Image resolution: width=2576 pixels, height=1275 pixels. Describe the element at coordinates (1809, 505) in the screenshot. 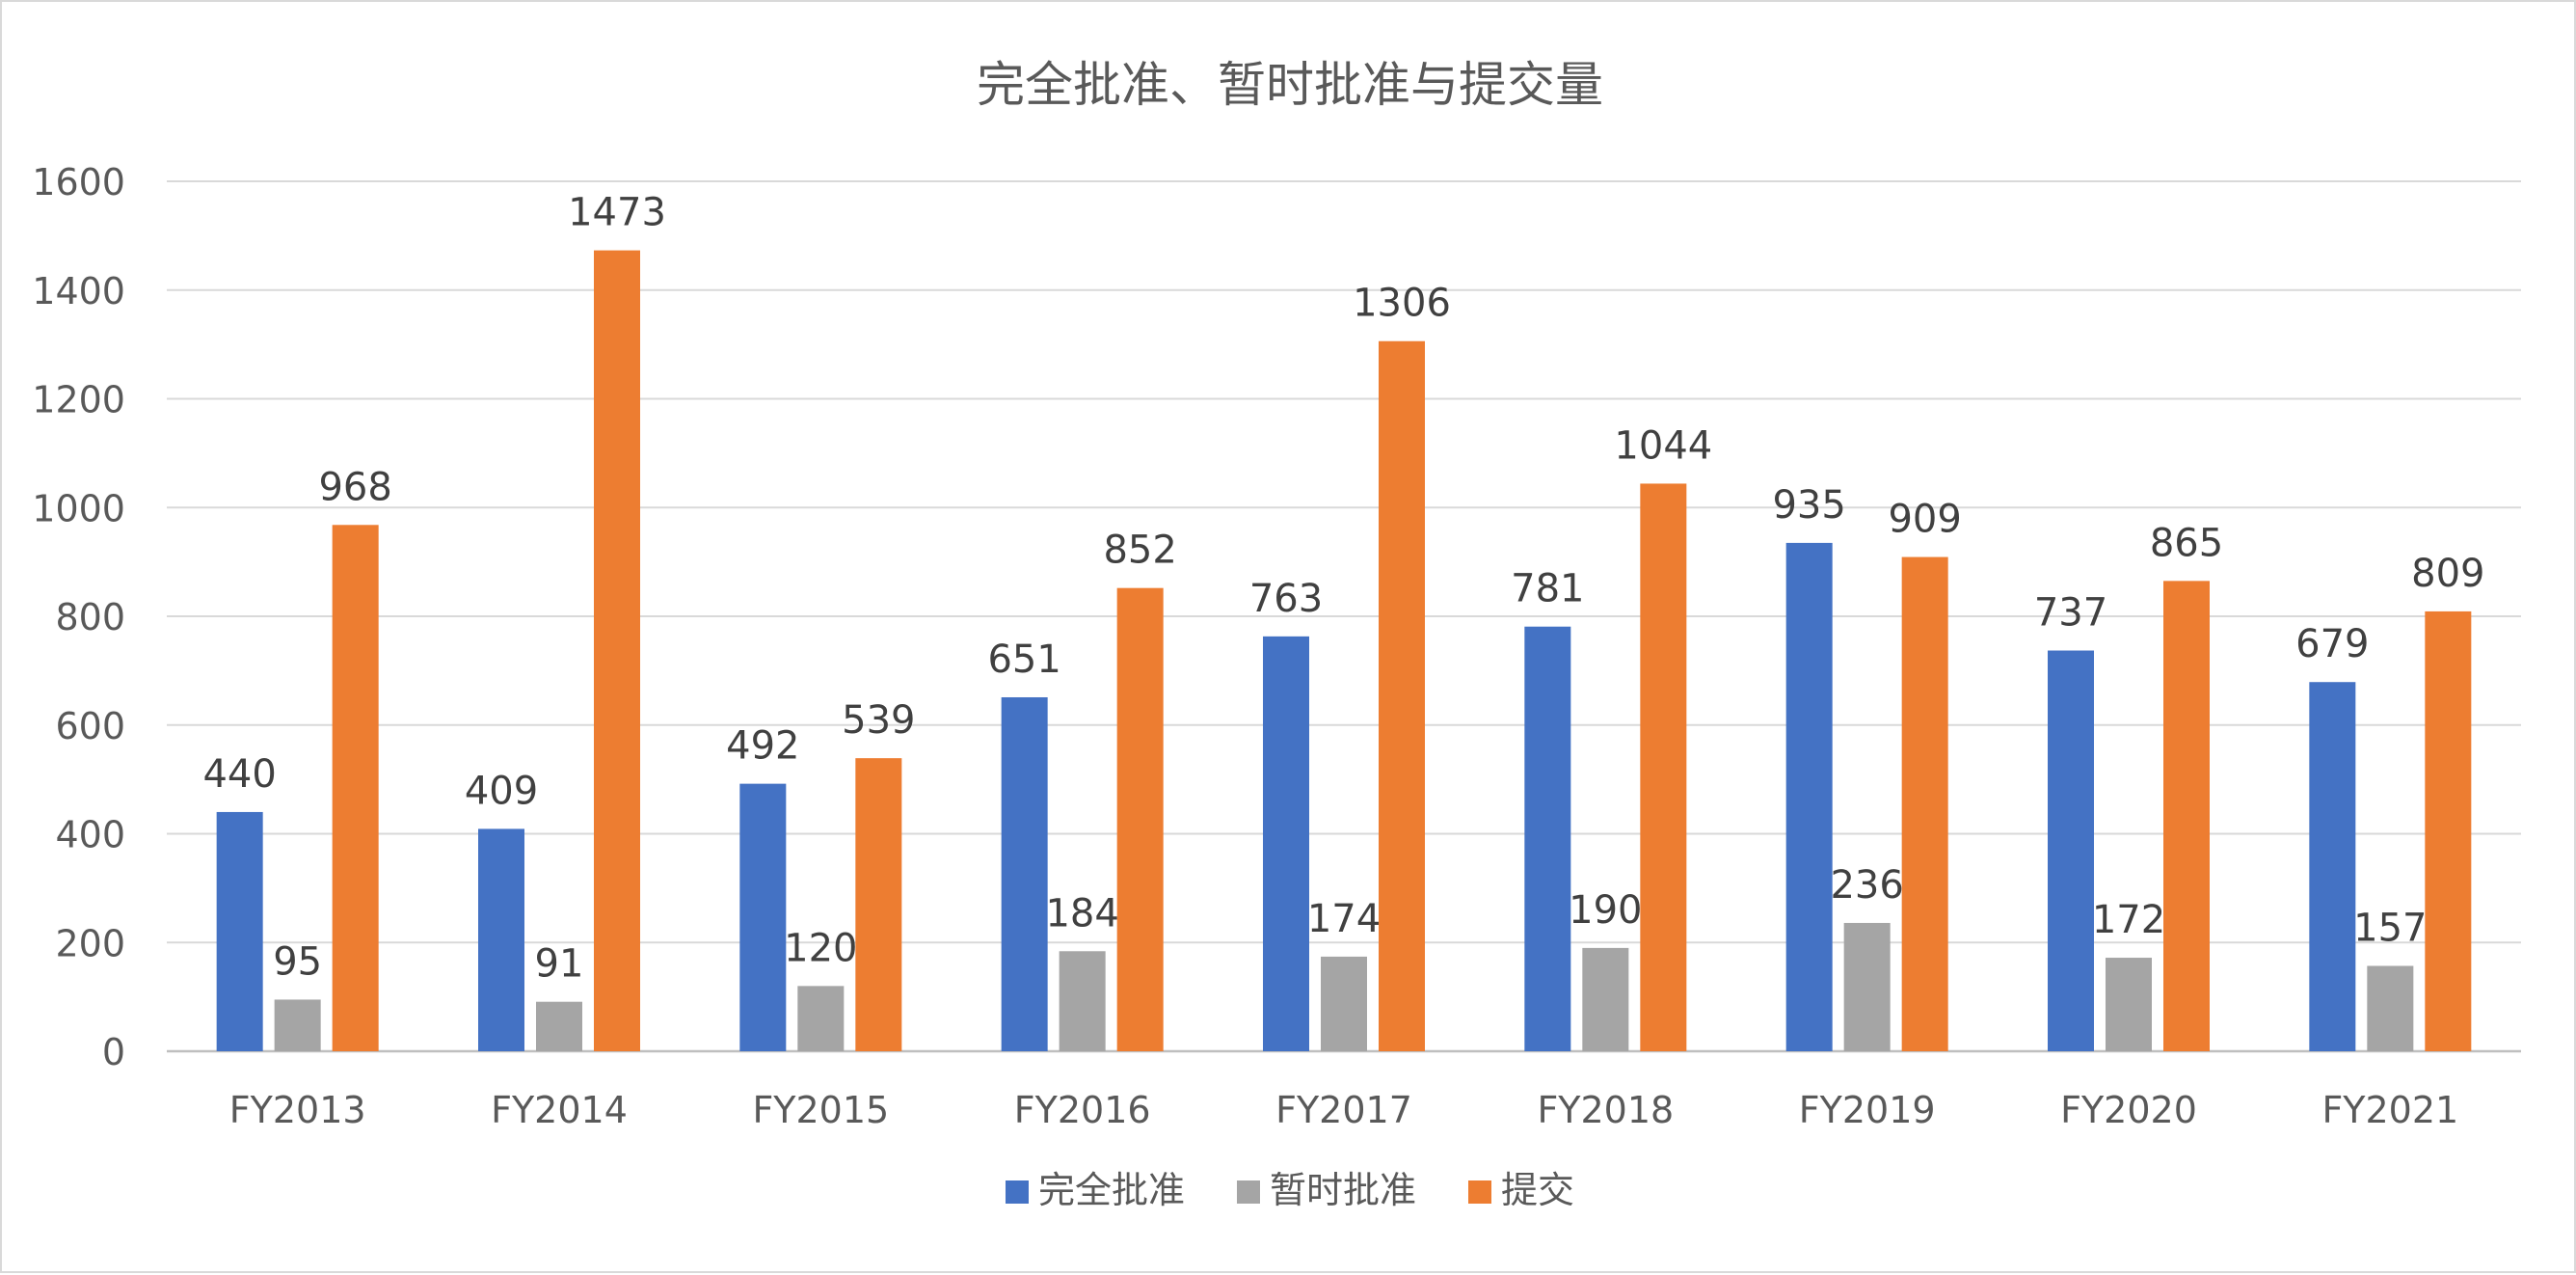

I see `data-label: 935` at that location.